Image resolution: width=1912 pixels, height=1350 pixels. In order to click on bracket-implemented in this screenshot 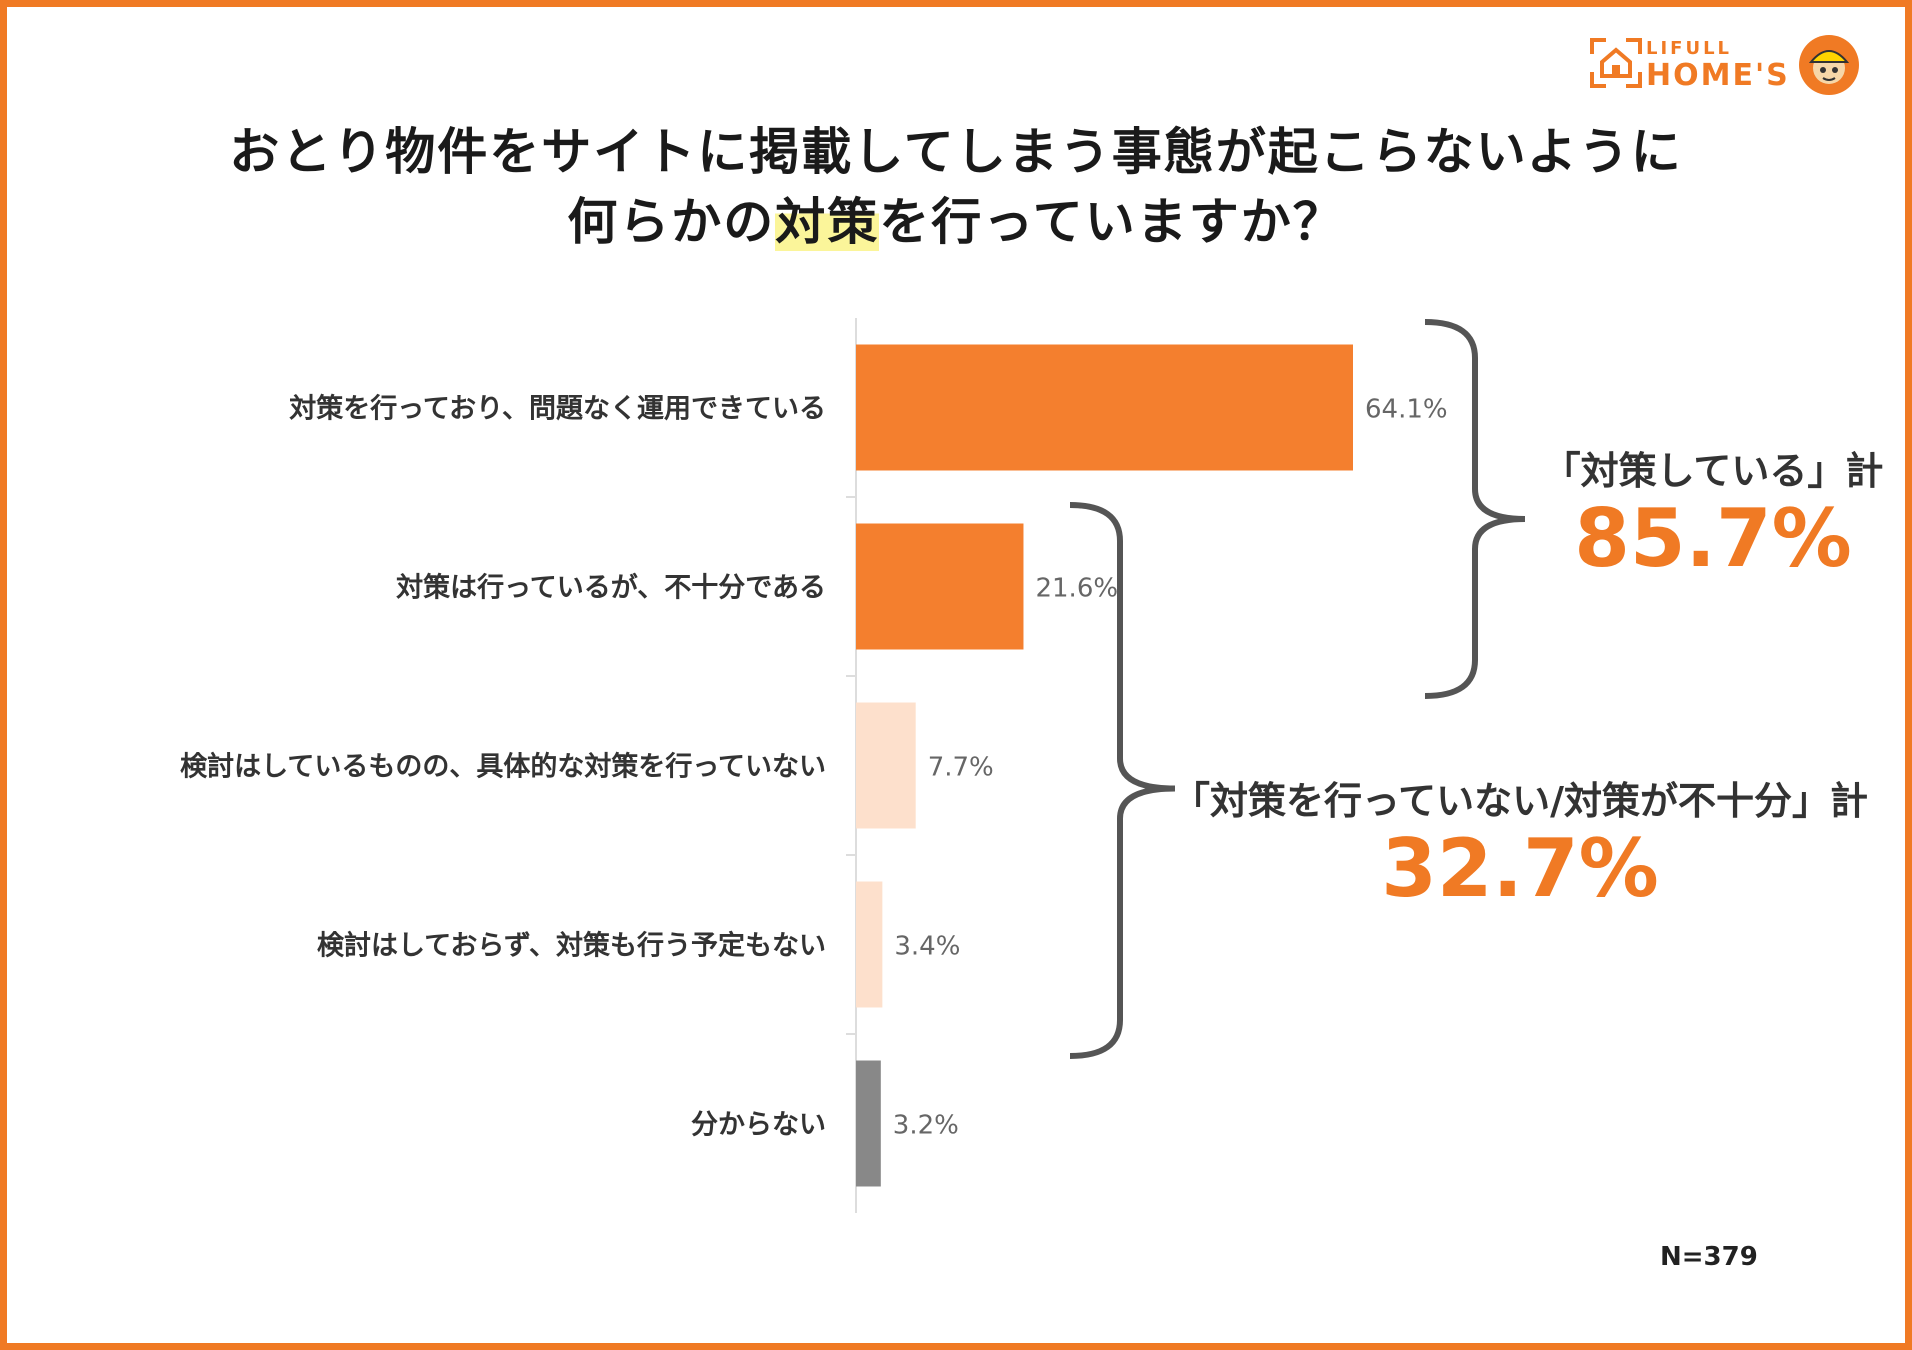, I will do `click(1475, 509)`.